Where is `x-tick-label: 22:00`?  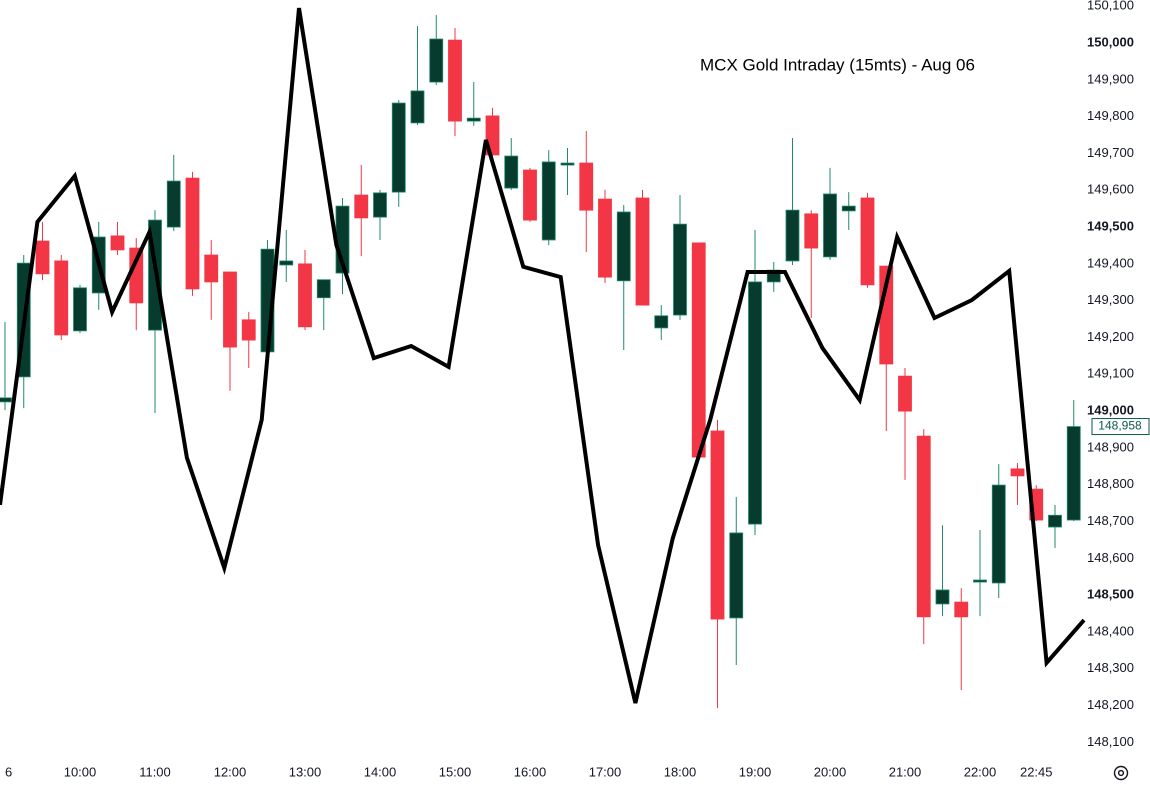 x-tick-label: 22:00 is located at coordinates (980, 771).